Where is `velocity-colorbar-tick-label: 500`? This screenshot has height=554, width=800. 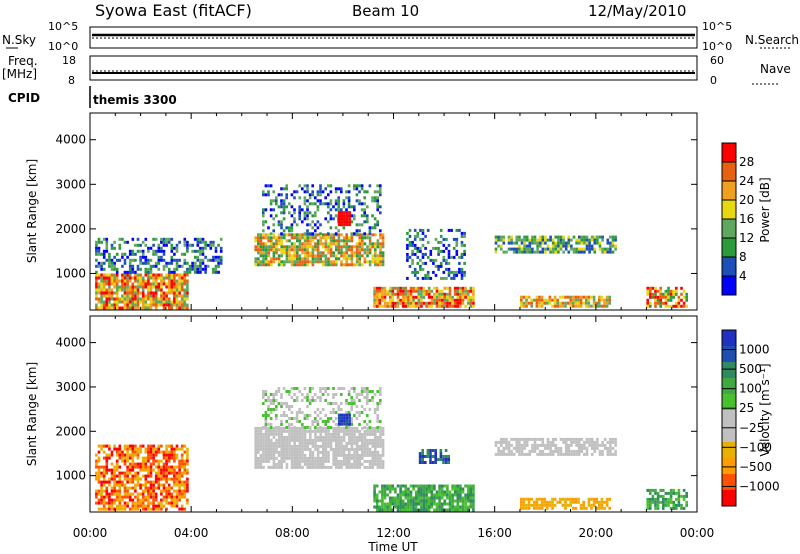 velocity-colorbar-tick-label: 500 is located at coordinates (750, 369).